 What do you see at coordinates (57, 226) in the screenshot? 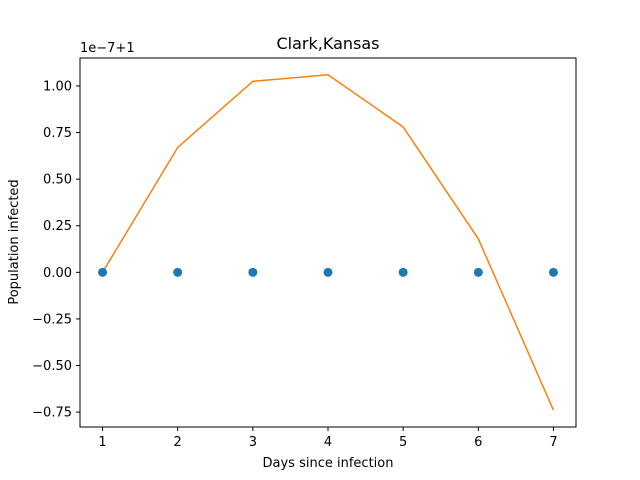
I see `y-tick-label: 0.25` at bounding box center [57, 226].